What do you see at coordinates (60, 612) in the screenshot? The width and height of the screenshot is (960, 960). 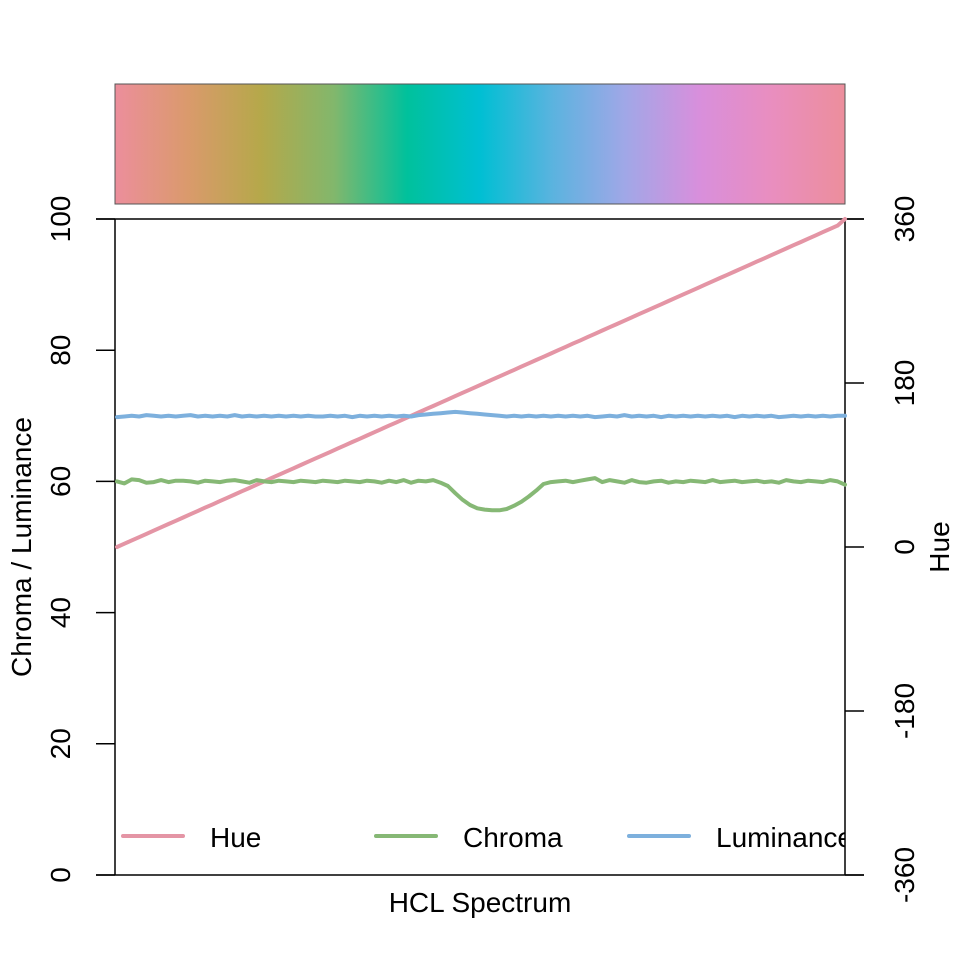 I see `left-tick-label: 40` at bounding box center [60, 612].